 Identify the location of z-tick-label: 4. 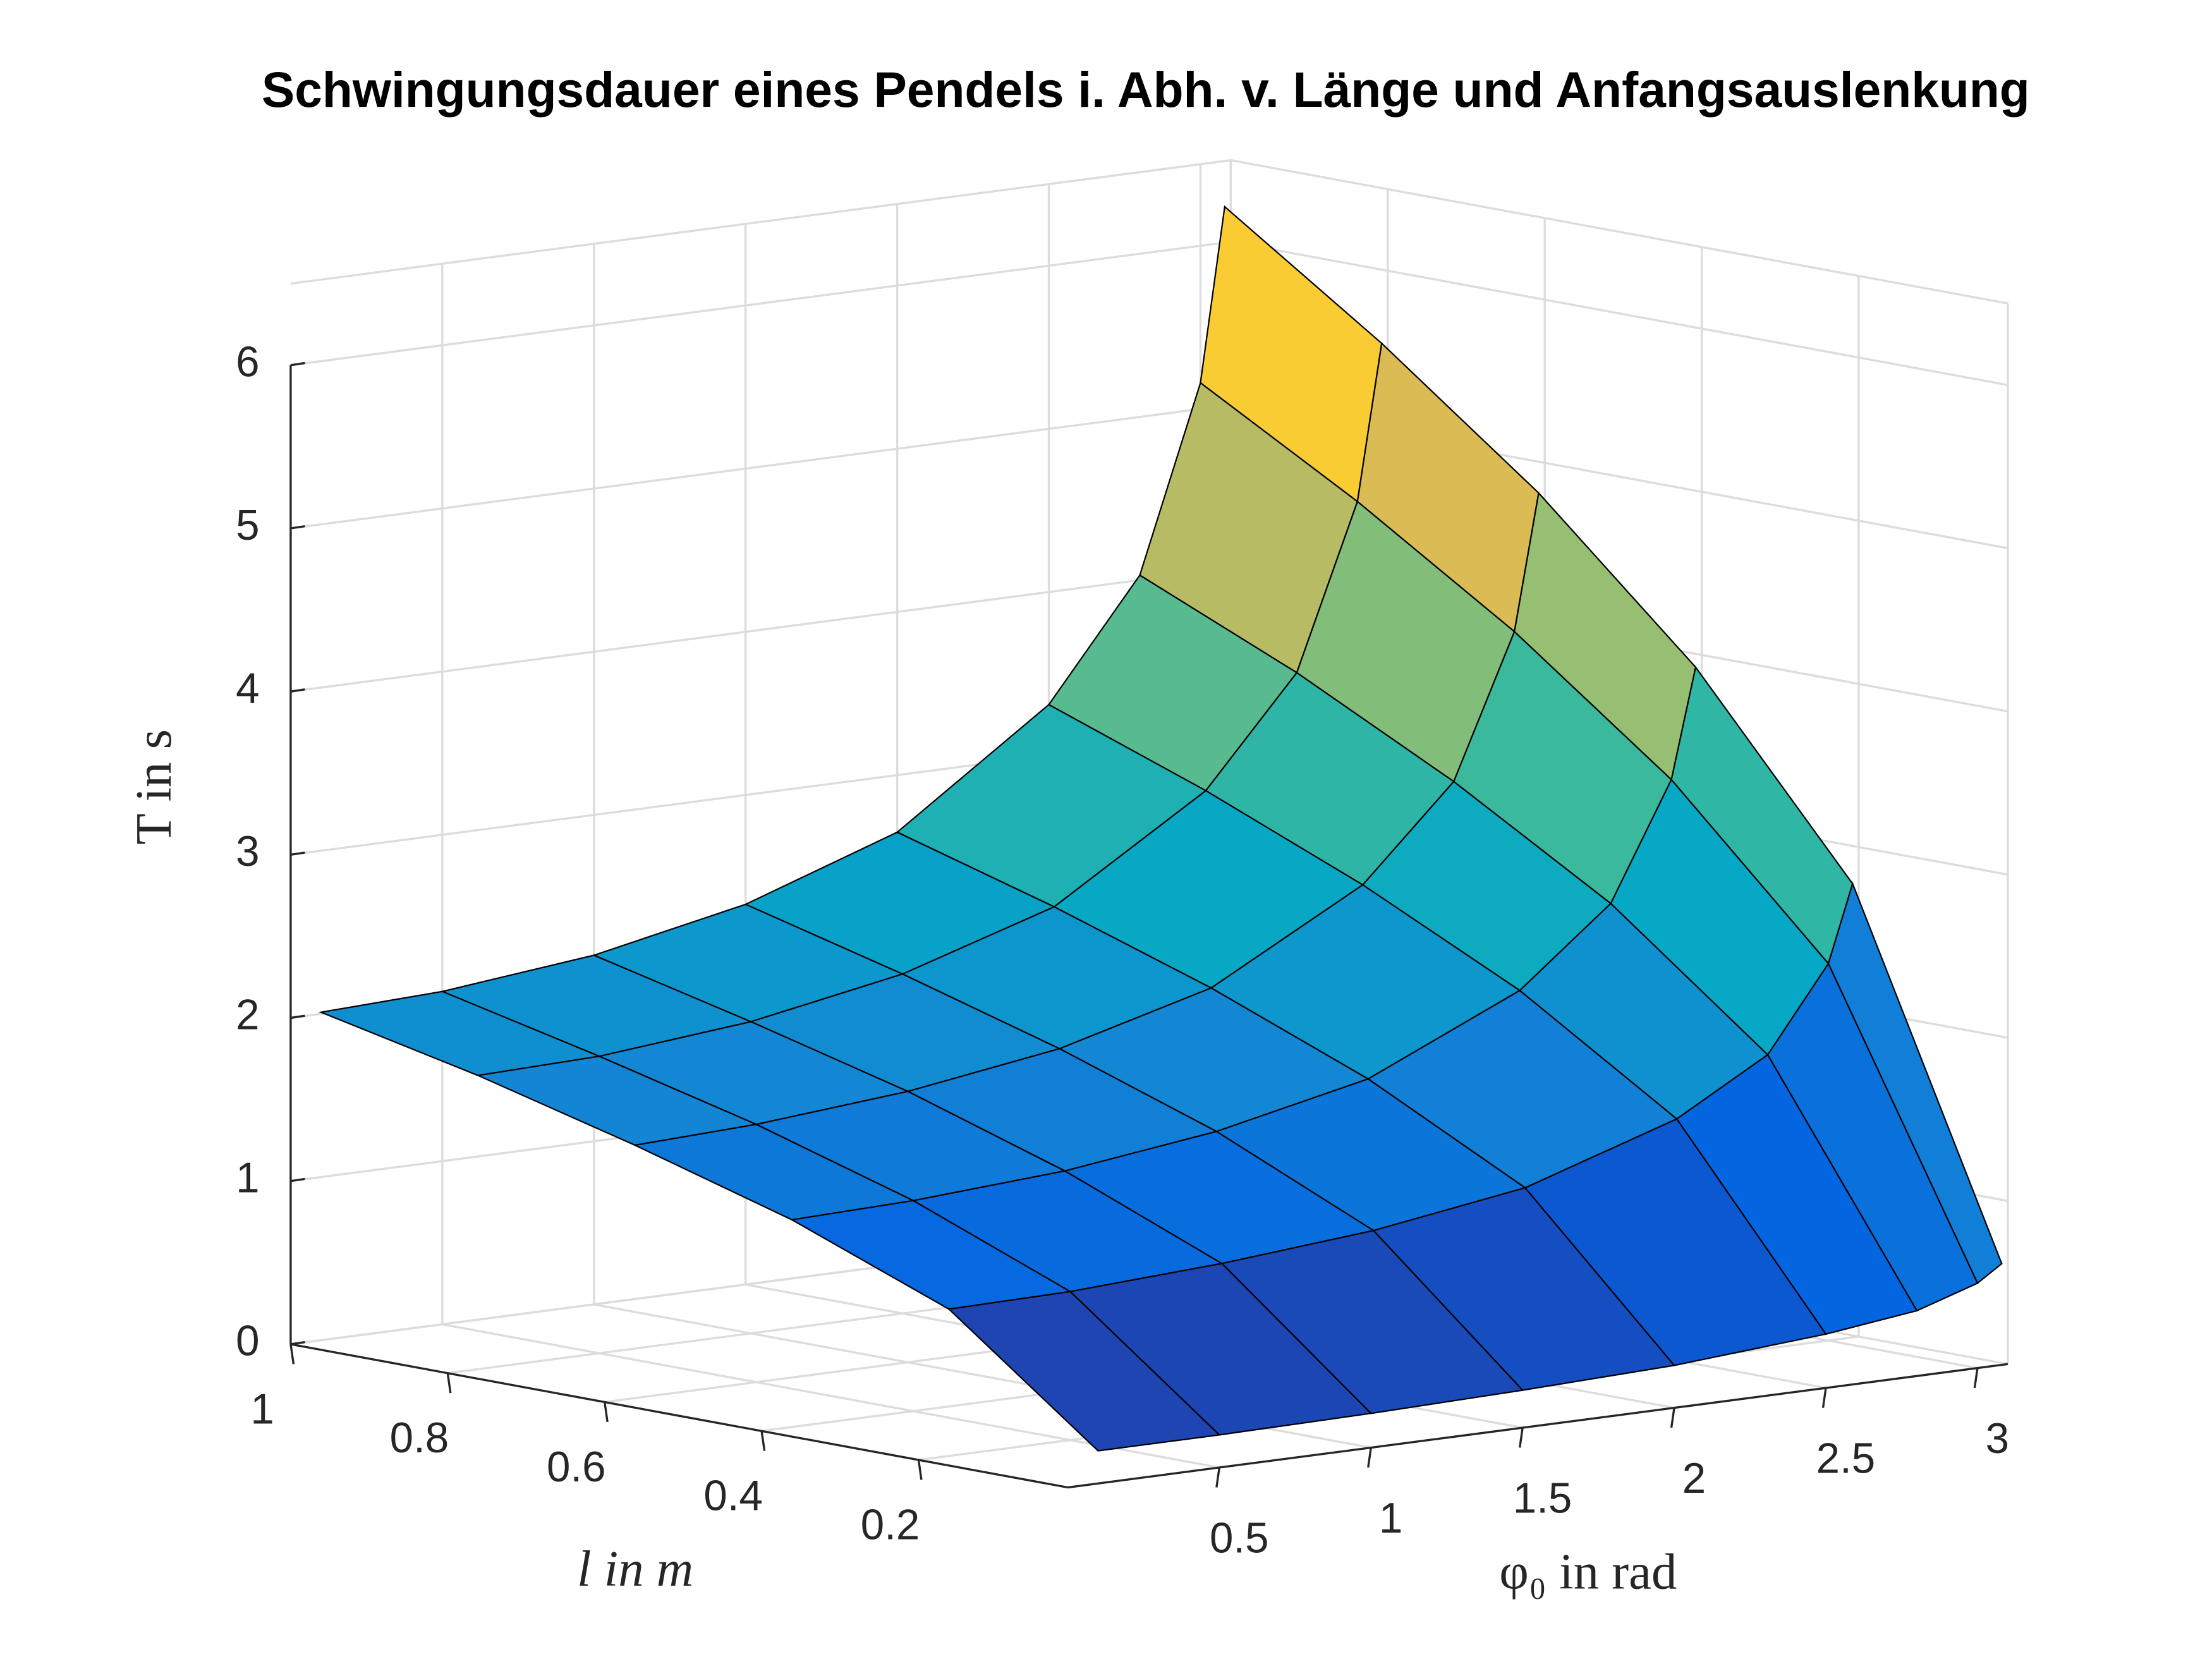
(248, 688).